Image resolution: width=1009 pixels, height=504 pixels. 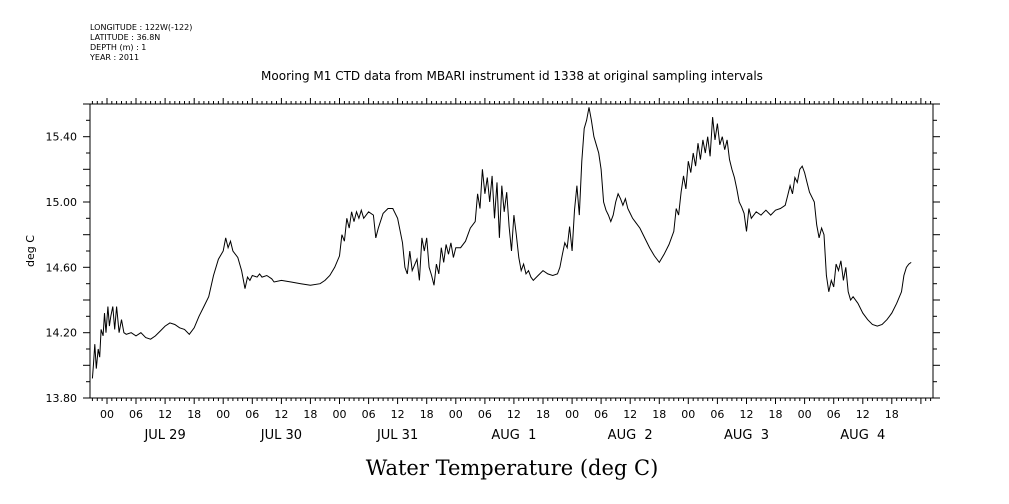 What do you see at coordinates (62, 398) in the screenshot?
I see `y-tick-label: 13.80` at bounding box center [62, 398].